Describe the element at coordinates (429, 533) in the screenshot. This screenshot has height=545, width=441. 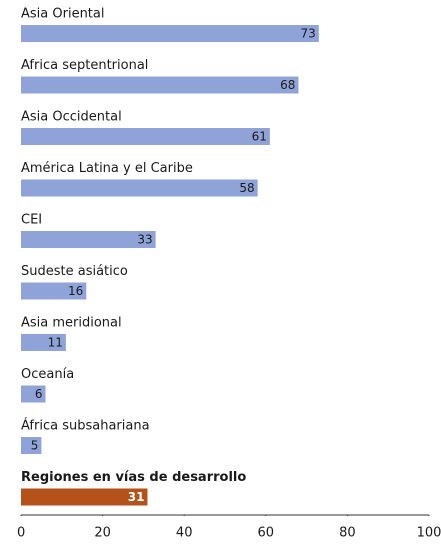
I see `x-tick-label: 100` at that location.